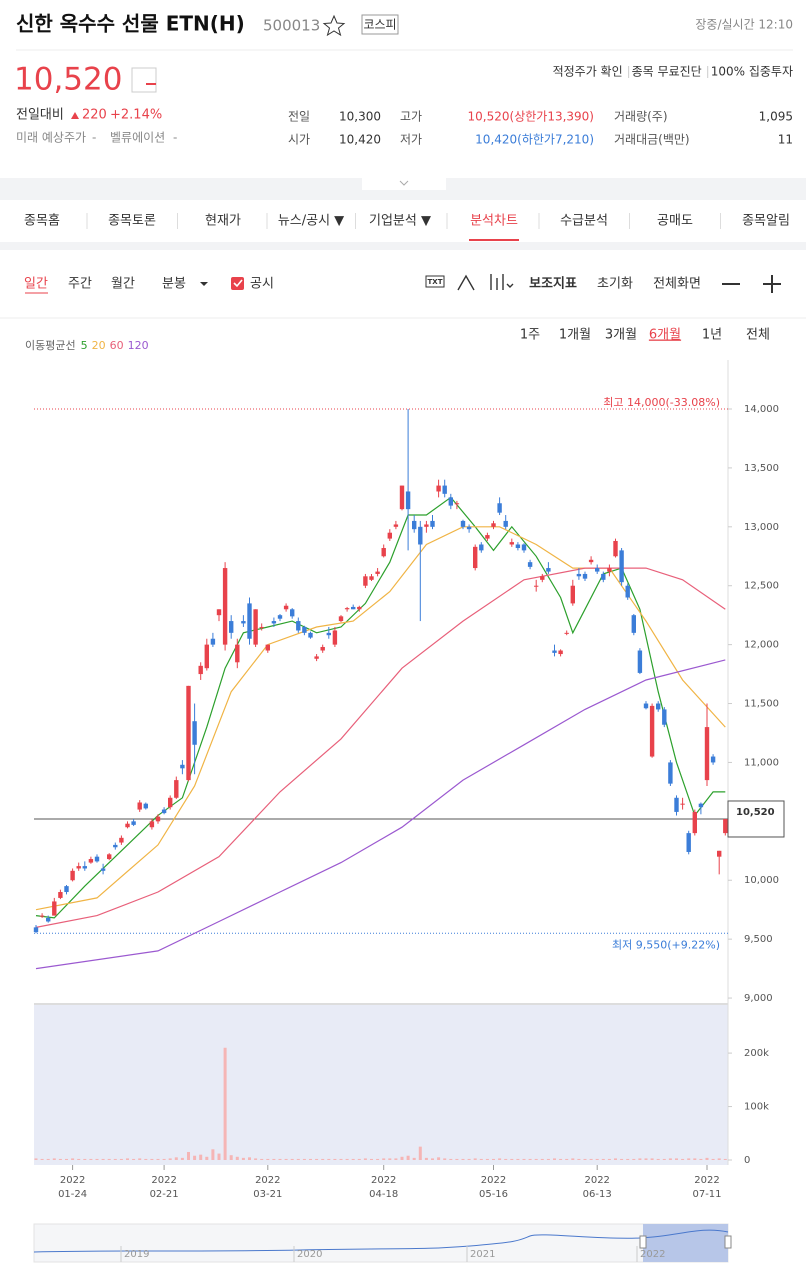 Image resolution: width=806 pixels, height=1280 pixels. I want to click on notice: 공시, so click(262, 284).